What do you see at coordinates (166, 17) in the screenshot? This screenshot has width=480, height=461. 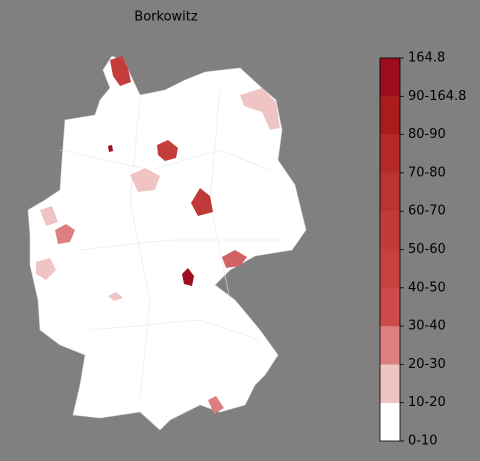 I see `map-title: Borkowitz` at bounding box center [166, 17].